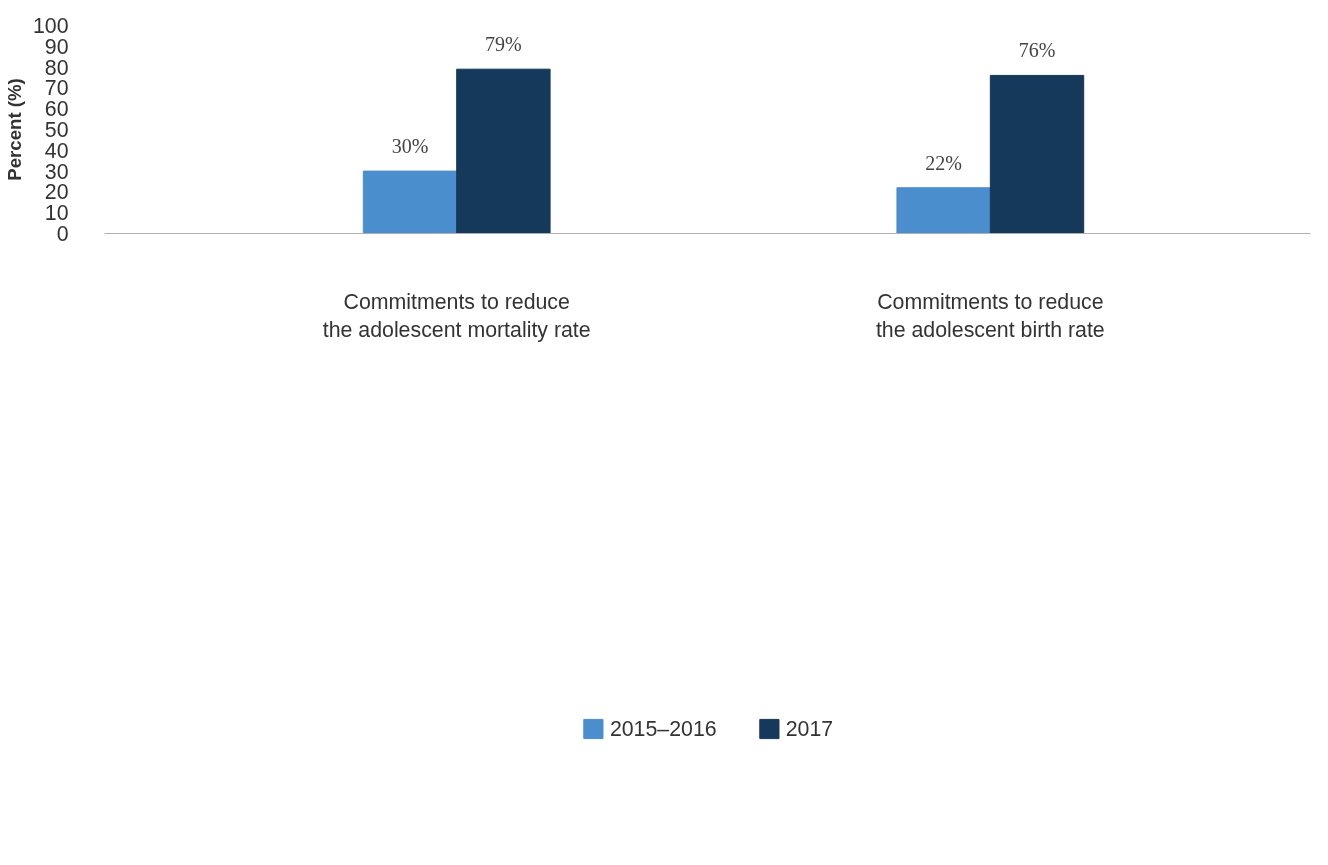 Image resolution: width=1328 pixels, height=865 pixels. What do you see at coordinates (943, 162) in the screenshot?
I see `data-label: 22%` at bounding box center [943, 162].